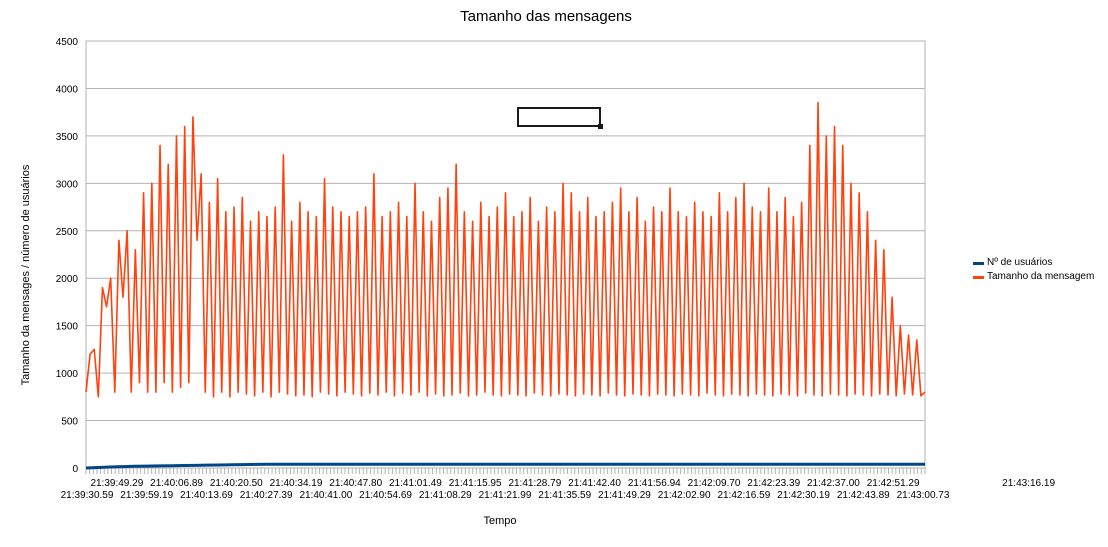 This screenshot has height=547, width=1108. What do you see at coordinates (564, 495) in the screenshot?
I see `x-tick-label: 21:41:35.59` at bounding box center [564, 495].